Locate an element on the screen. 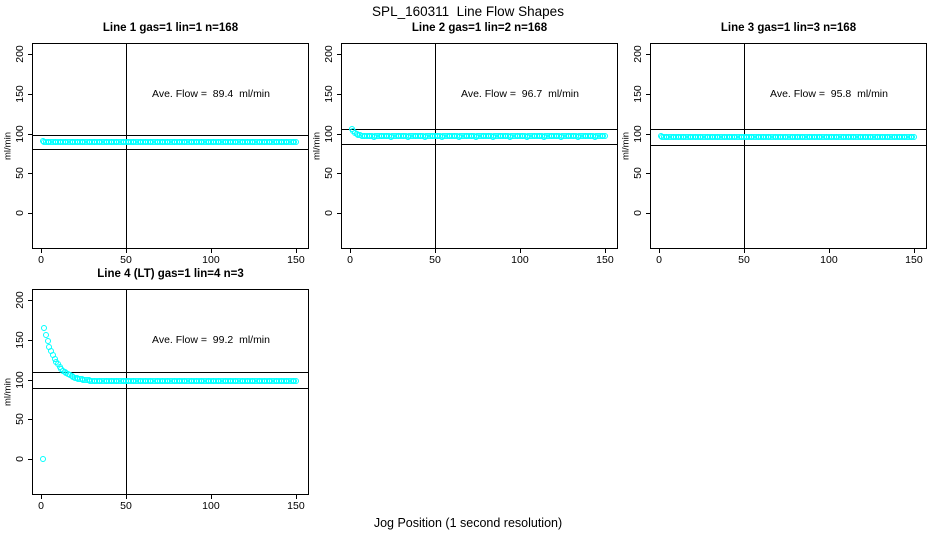 The height and width of the screenshot is (540, 936). x-axis-label: Jog Position (1 second resolution) is located at coordinates (468, 523).